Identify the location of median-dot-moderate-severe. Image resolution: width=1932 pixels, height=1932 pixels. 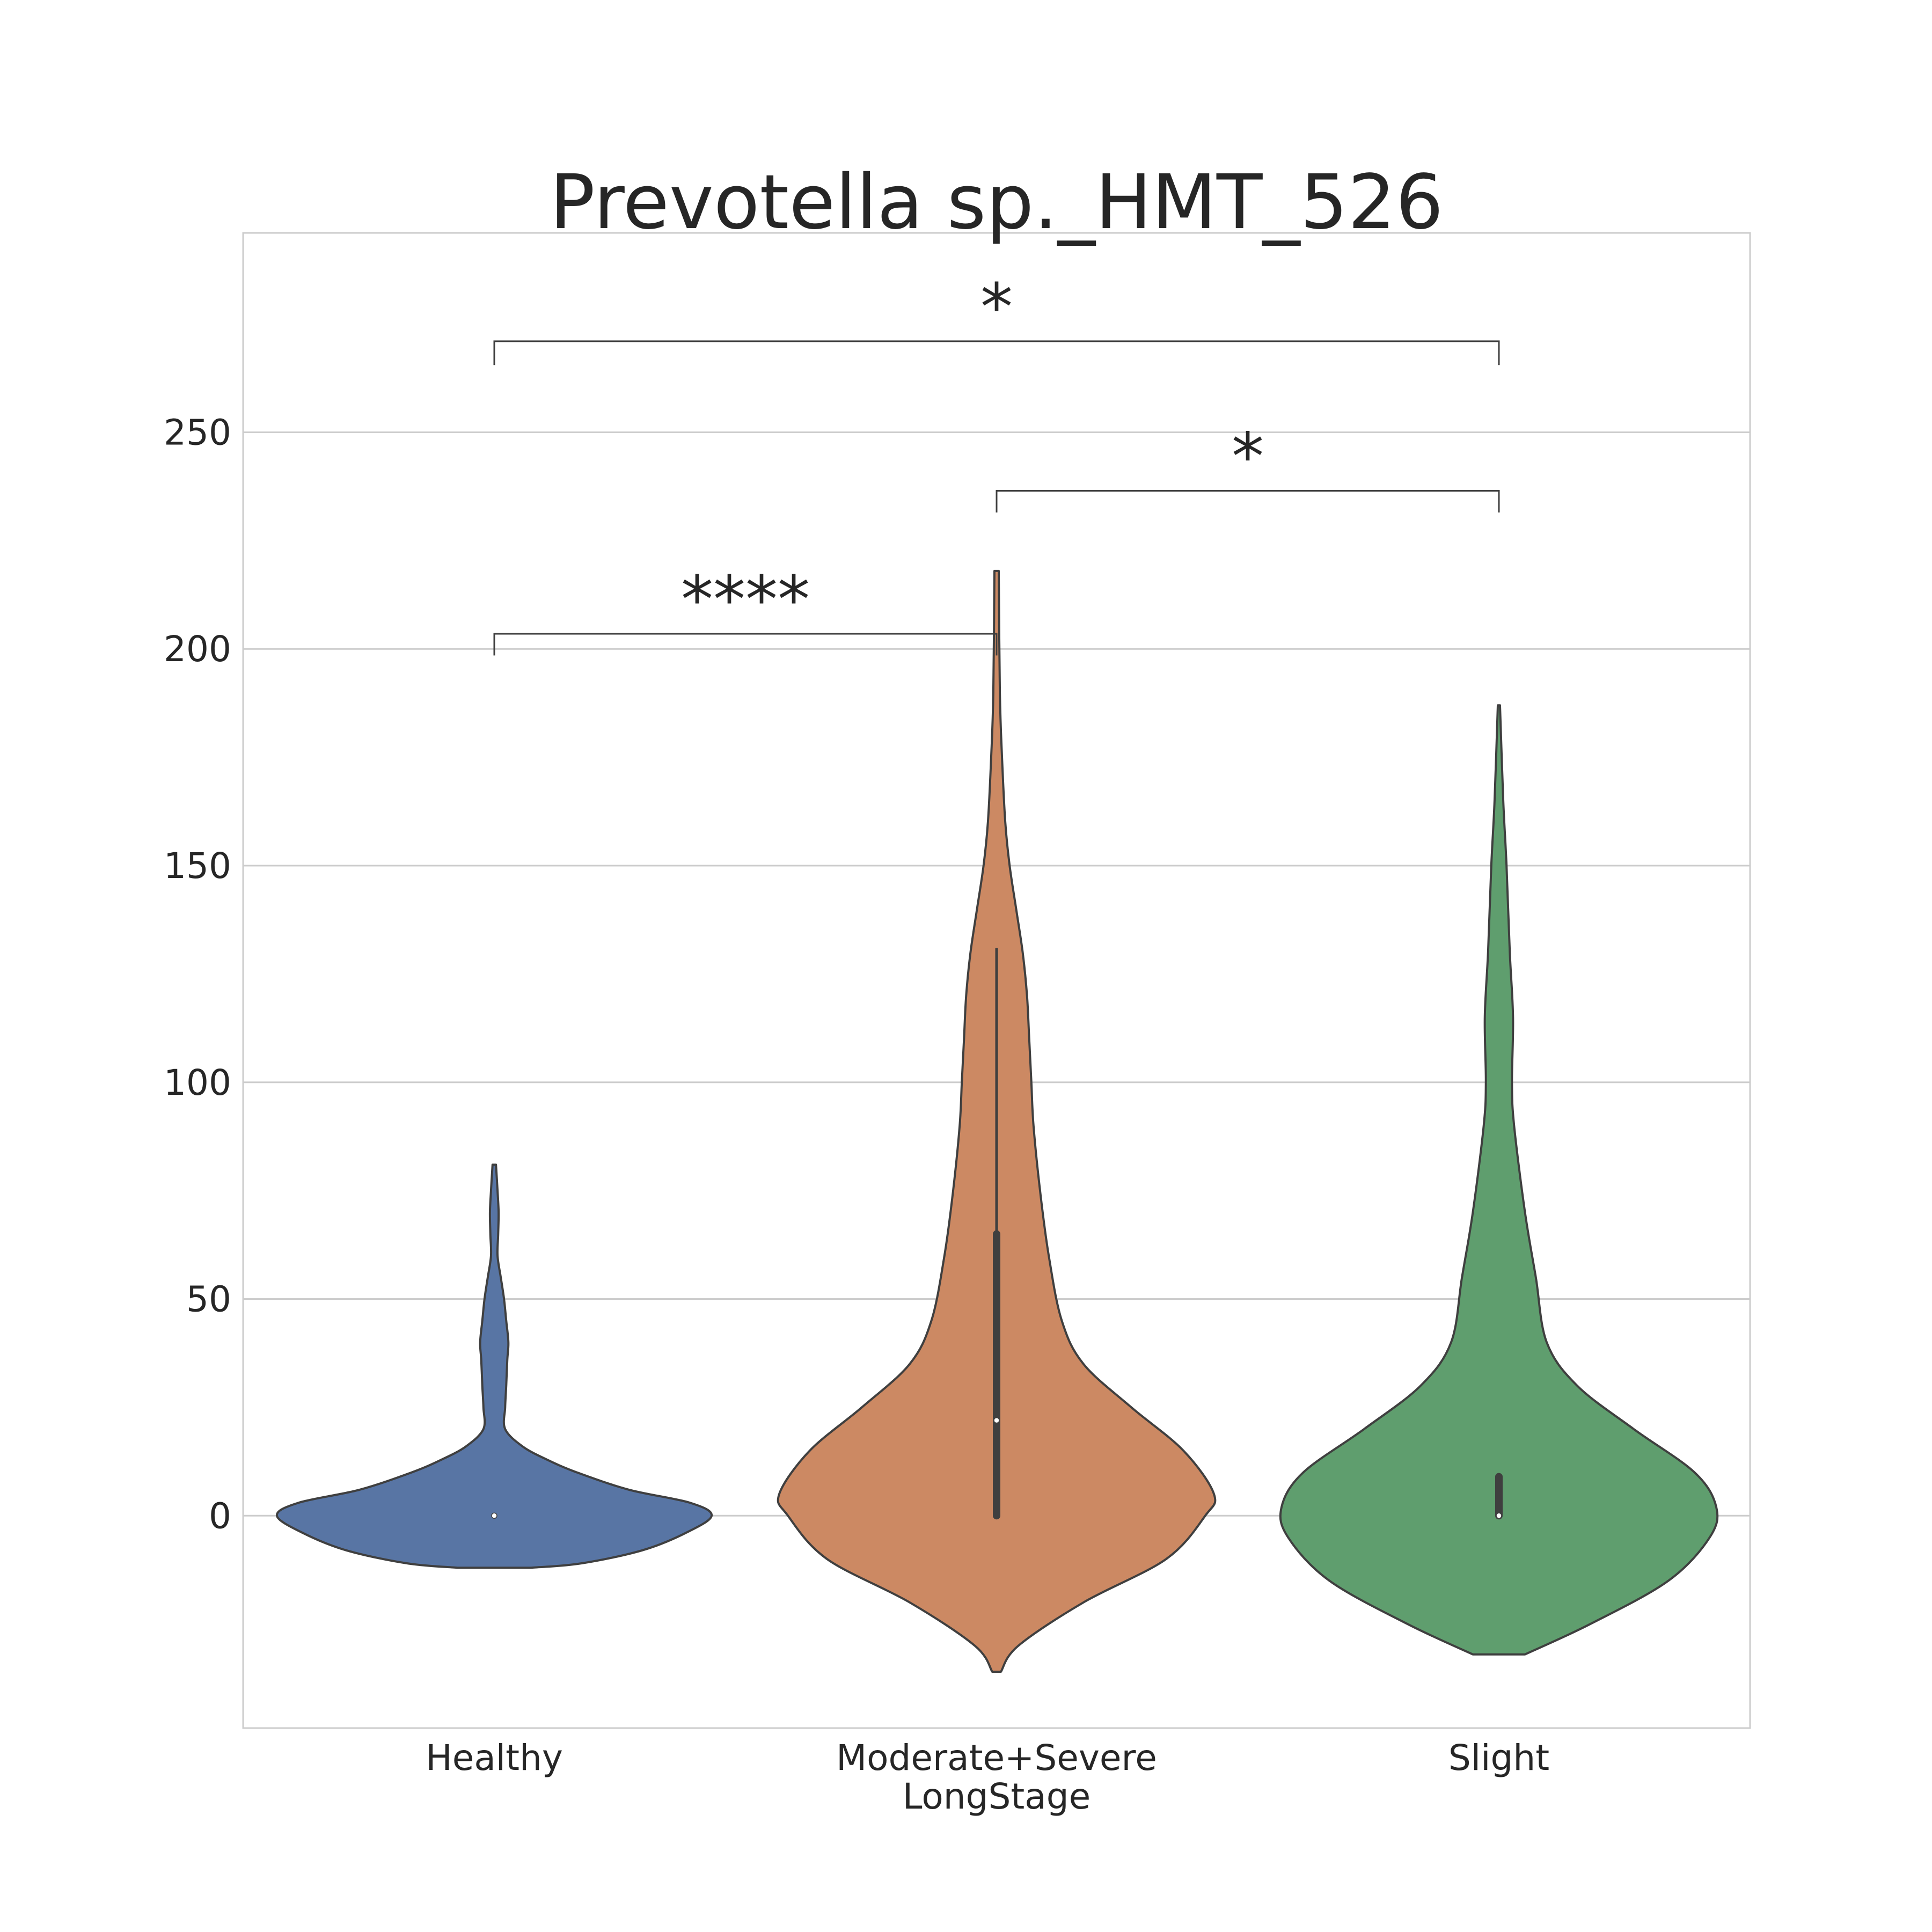
(996, 1420).